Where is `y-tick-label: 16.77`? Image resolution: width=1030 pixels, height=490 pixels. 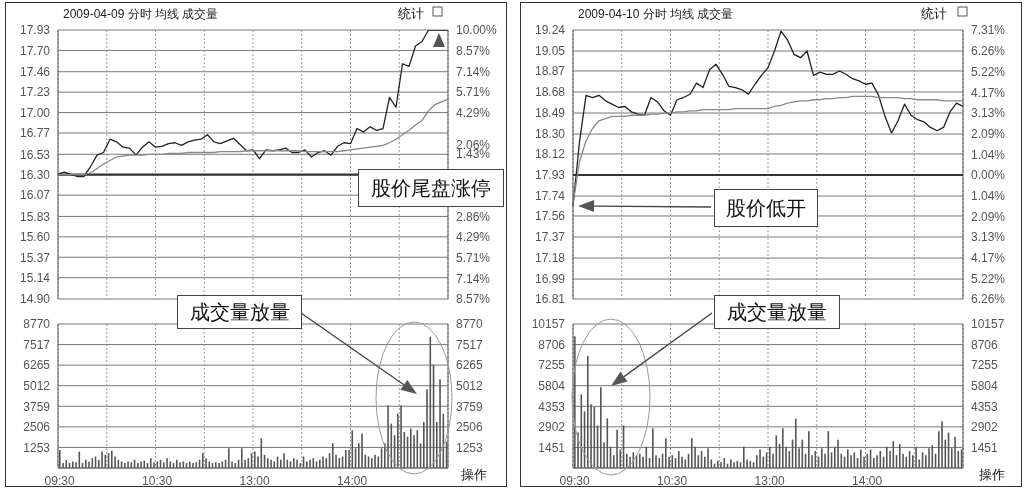
y-tick-label: 16.77 is located at coordinates (35, 133).